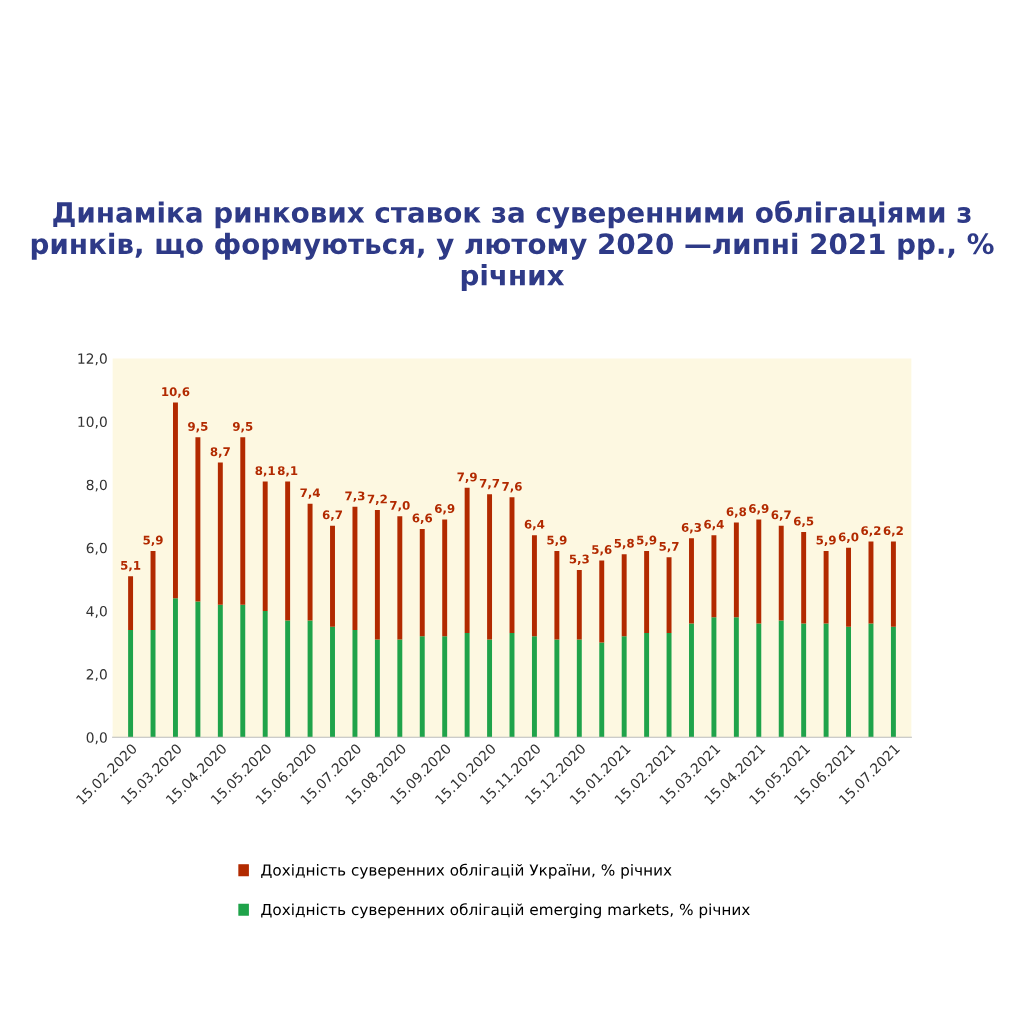 The height and width of the screenshot is (1024, 1024). Describe the element at coordinates (669, 547) in the screenshot. I see `total-label: 5,7` at that location.